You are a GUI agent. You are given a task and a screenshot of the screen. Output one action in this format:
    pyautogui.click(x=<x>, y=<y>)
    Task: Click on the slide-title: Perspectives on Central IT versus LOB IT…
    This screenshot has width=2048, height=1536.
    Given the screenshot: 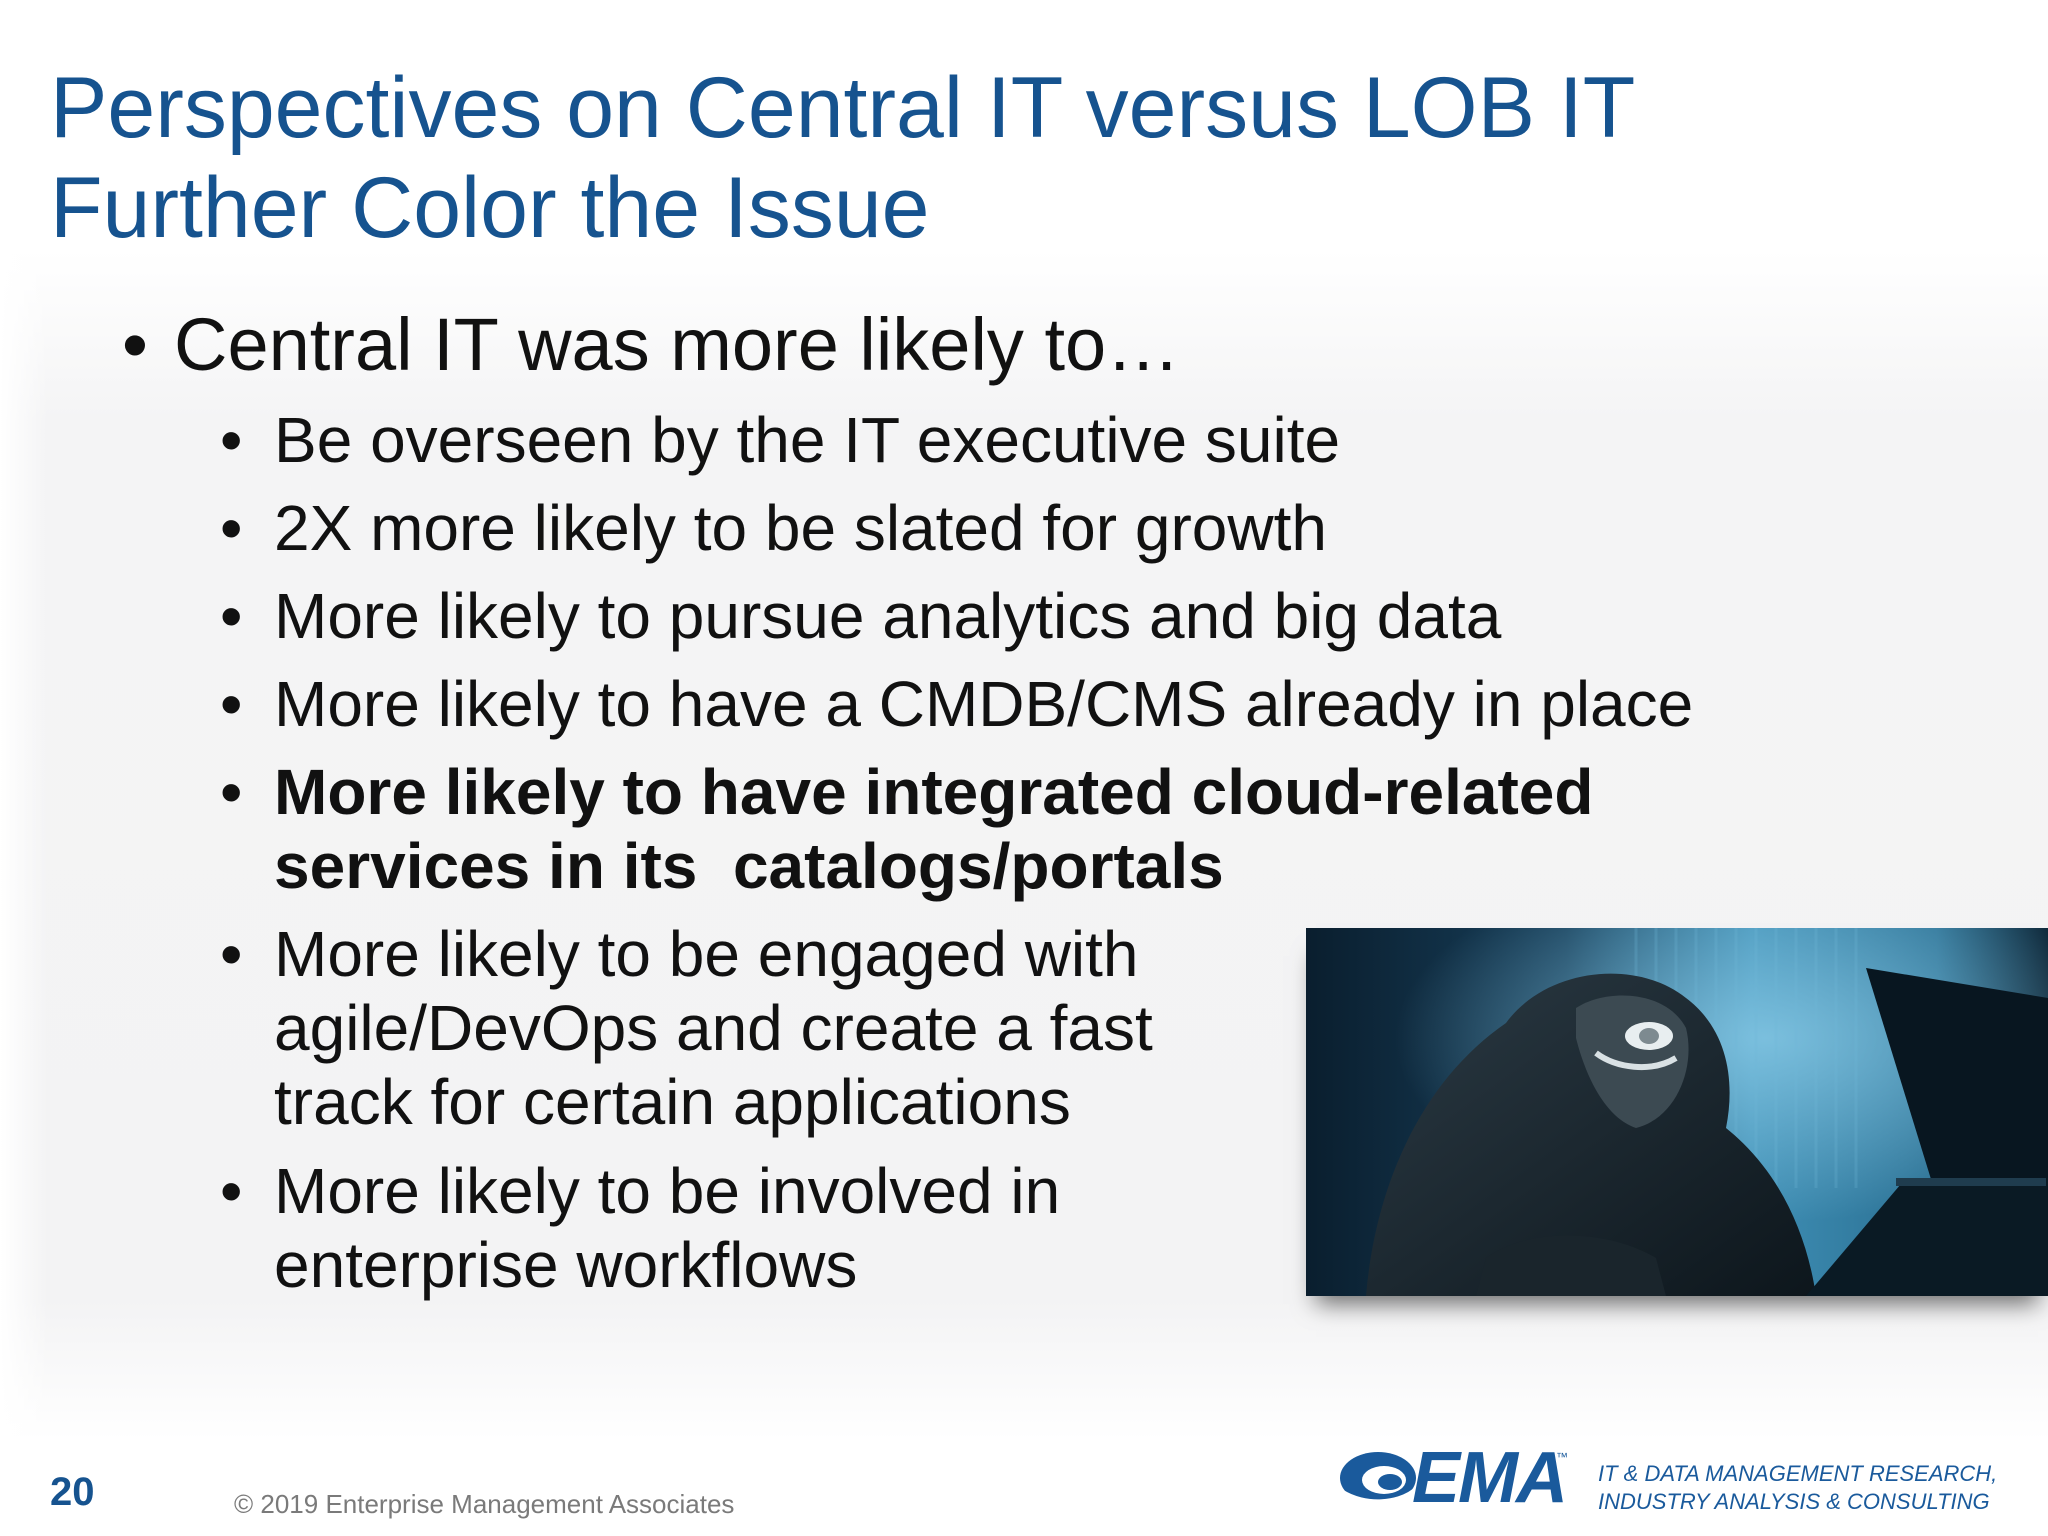 What is the action you would take?
    pyautogui.click(x=1000, y=158)
    